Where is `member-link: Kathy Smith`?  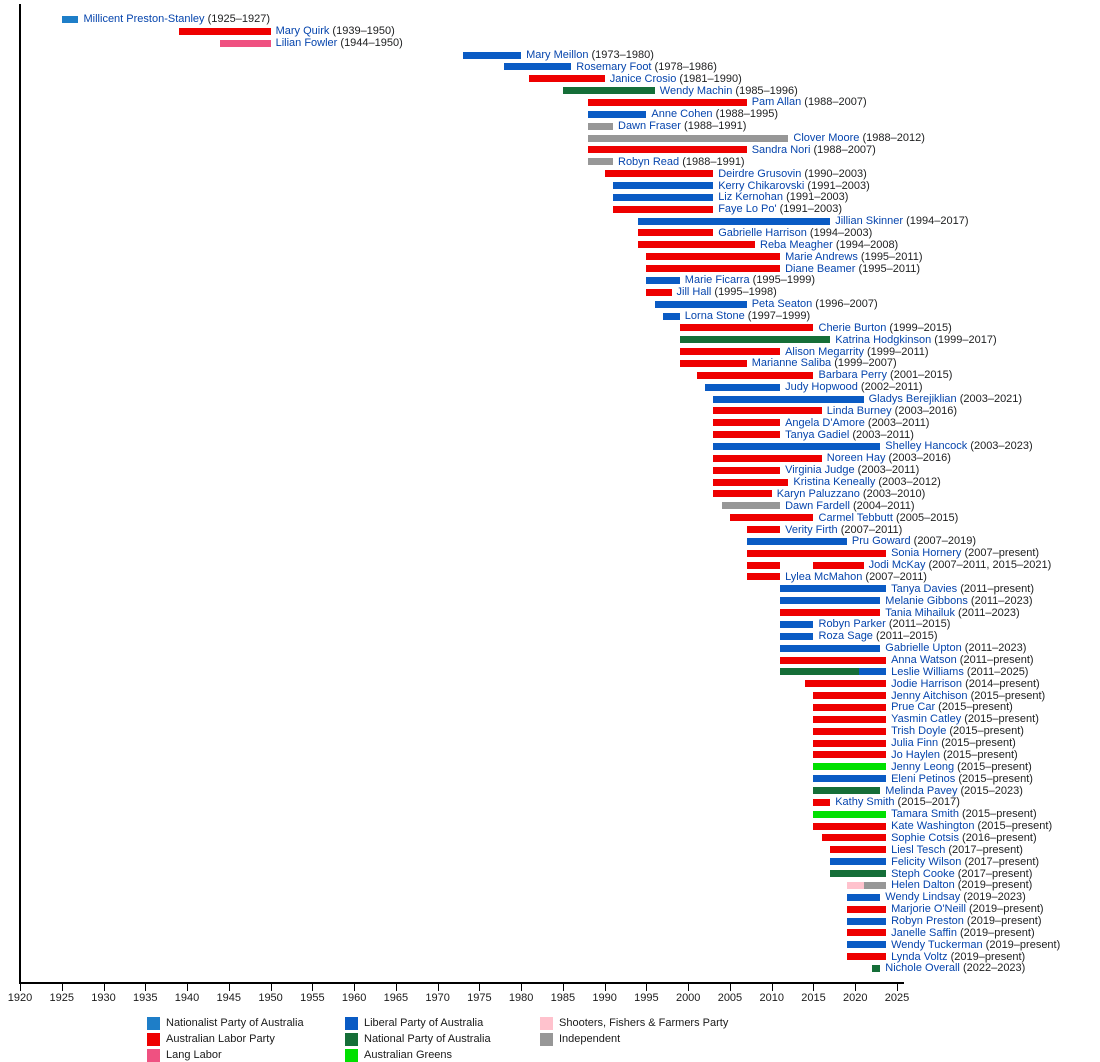
member-link: Kathy Smith is located at coordinates (865, 802).